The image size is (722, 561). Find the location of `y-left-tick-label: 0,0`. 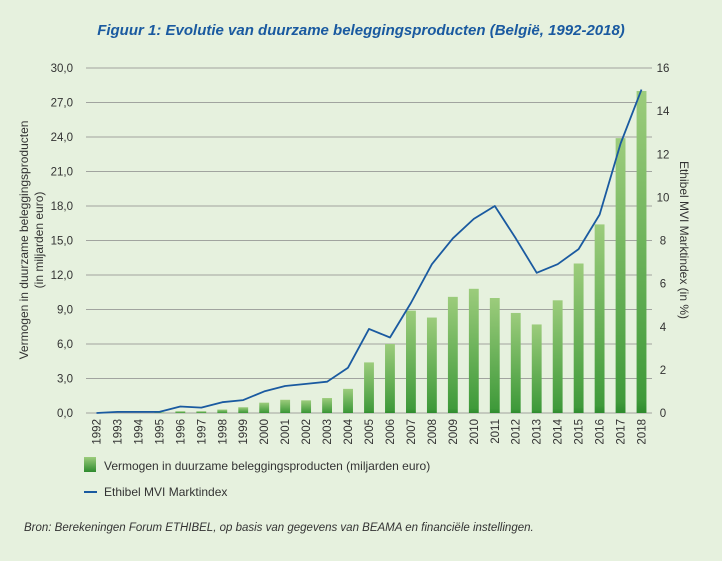

y-left-tick-label: 0,0 is located at coordinates (65, 414).